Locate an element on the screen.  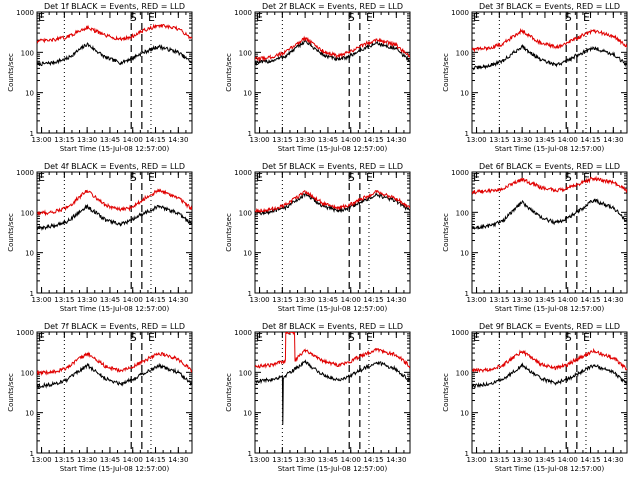
panel-title: Det 8f BLACK = Events, RED = LLD is located at coordinates (332, 326).